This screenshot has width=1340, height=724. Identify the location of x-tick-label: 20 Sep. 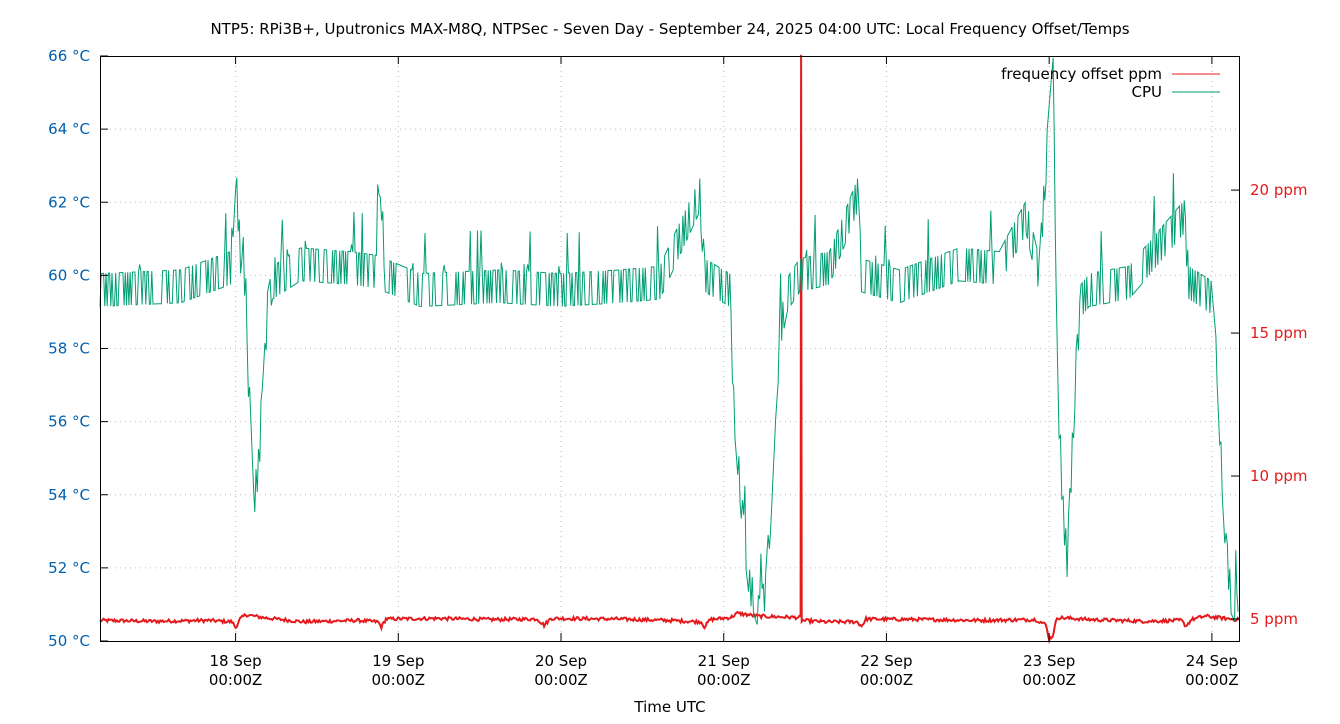
(561, 661).